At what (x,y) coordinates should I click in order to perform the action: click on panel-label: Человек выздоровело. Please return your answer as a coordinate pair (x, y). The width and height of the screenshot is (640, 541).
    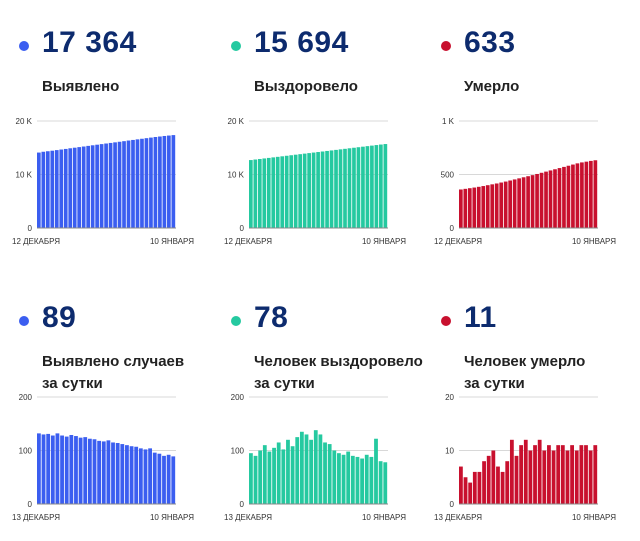
    Looking at the image, I should click on (338, 361).